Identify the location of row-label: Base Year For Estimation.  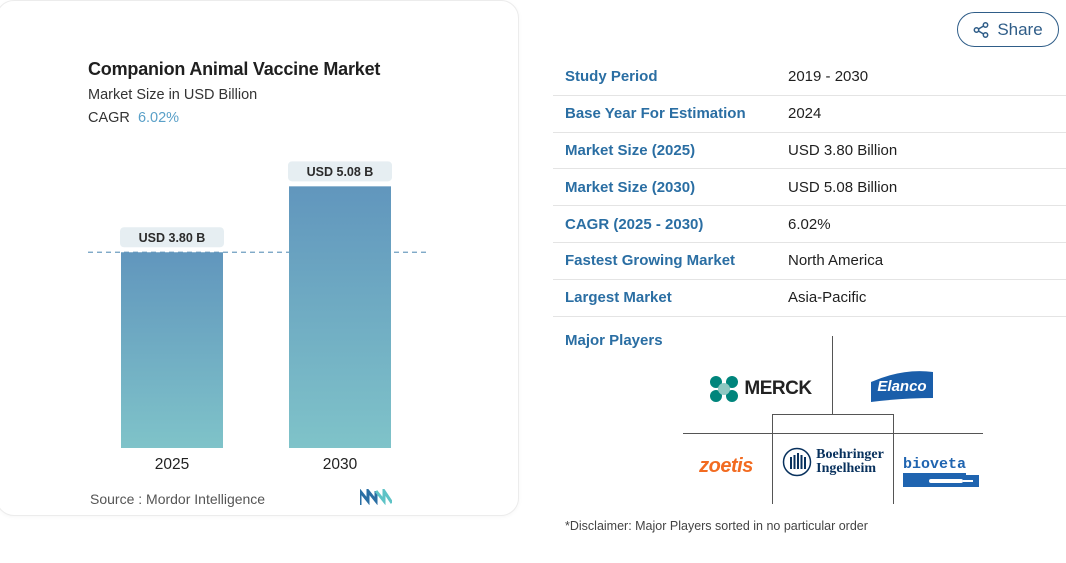
(655, 114).